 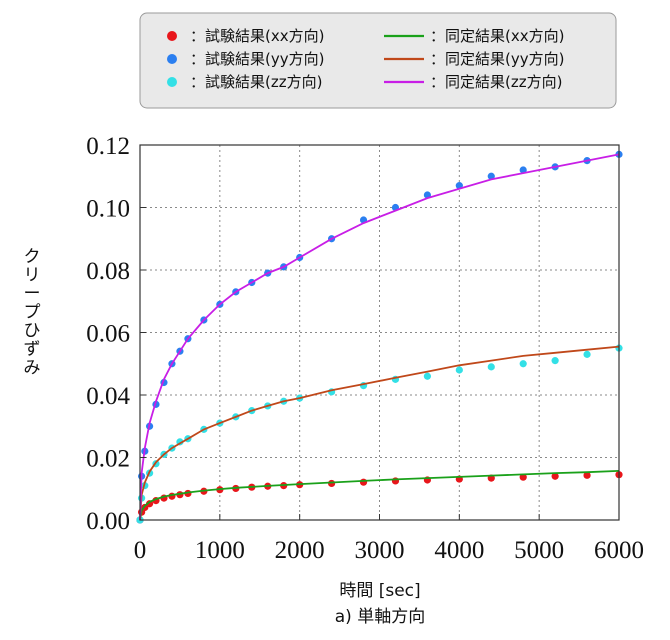 What do you see at coordinates (459, 550) in the screenshot?
I see `x-tick-label: 4000` at bounding box center [459, 550].